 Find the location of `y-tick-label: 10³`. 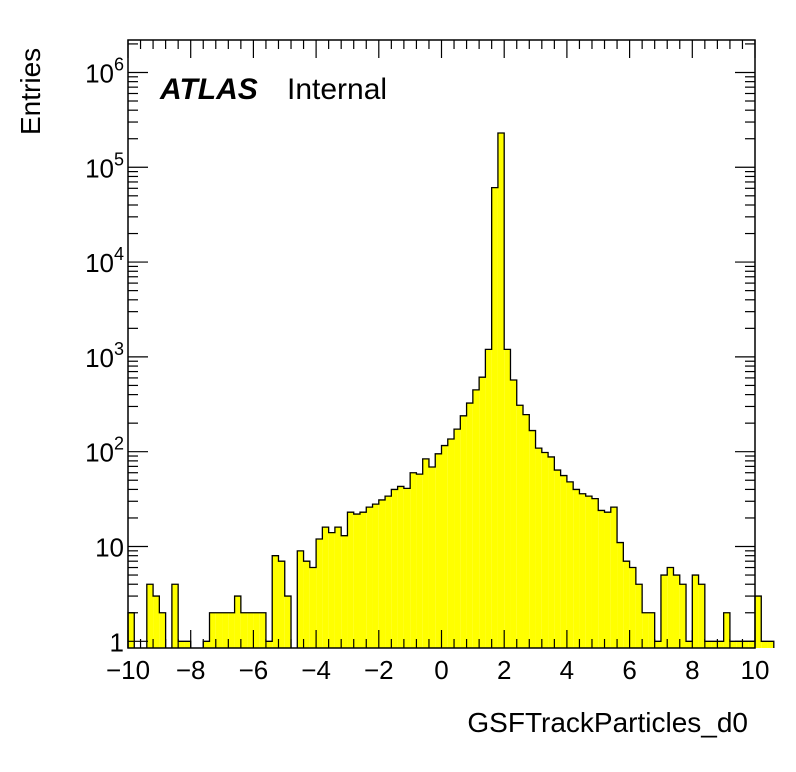

y-tick-label: 10³ is located at coordinates (104, 356).